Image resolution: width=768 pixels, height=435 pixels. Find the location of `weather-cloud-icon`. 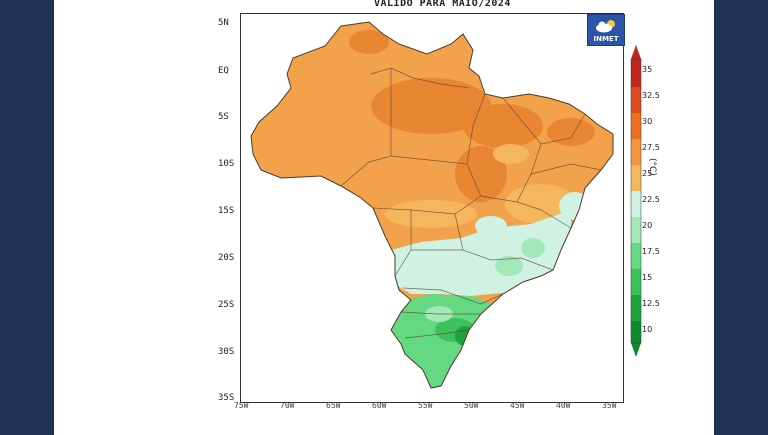

weather-cloud-icon is located at coordinates (605, 26).